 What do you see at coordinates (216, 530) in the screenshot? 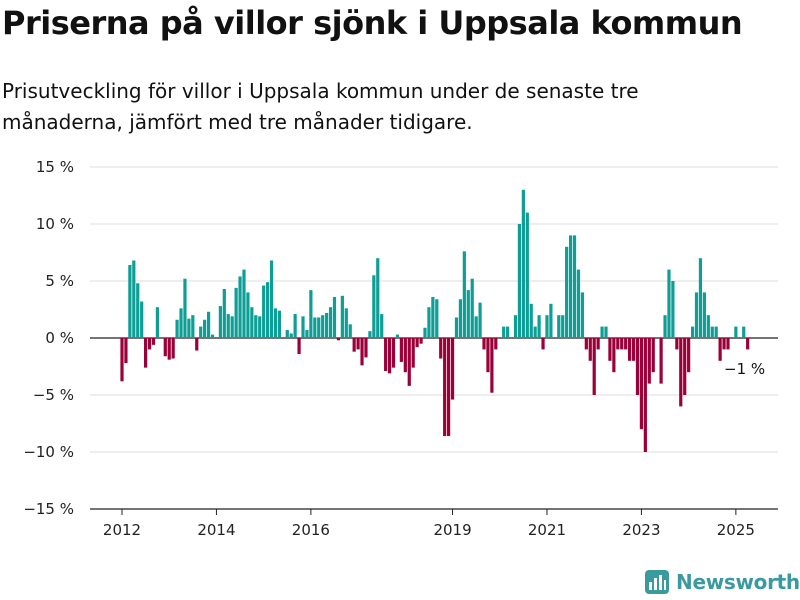
I see `x-tick-label: 2014` at bounding box center [216, 530].